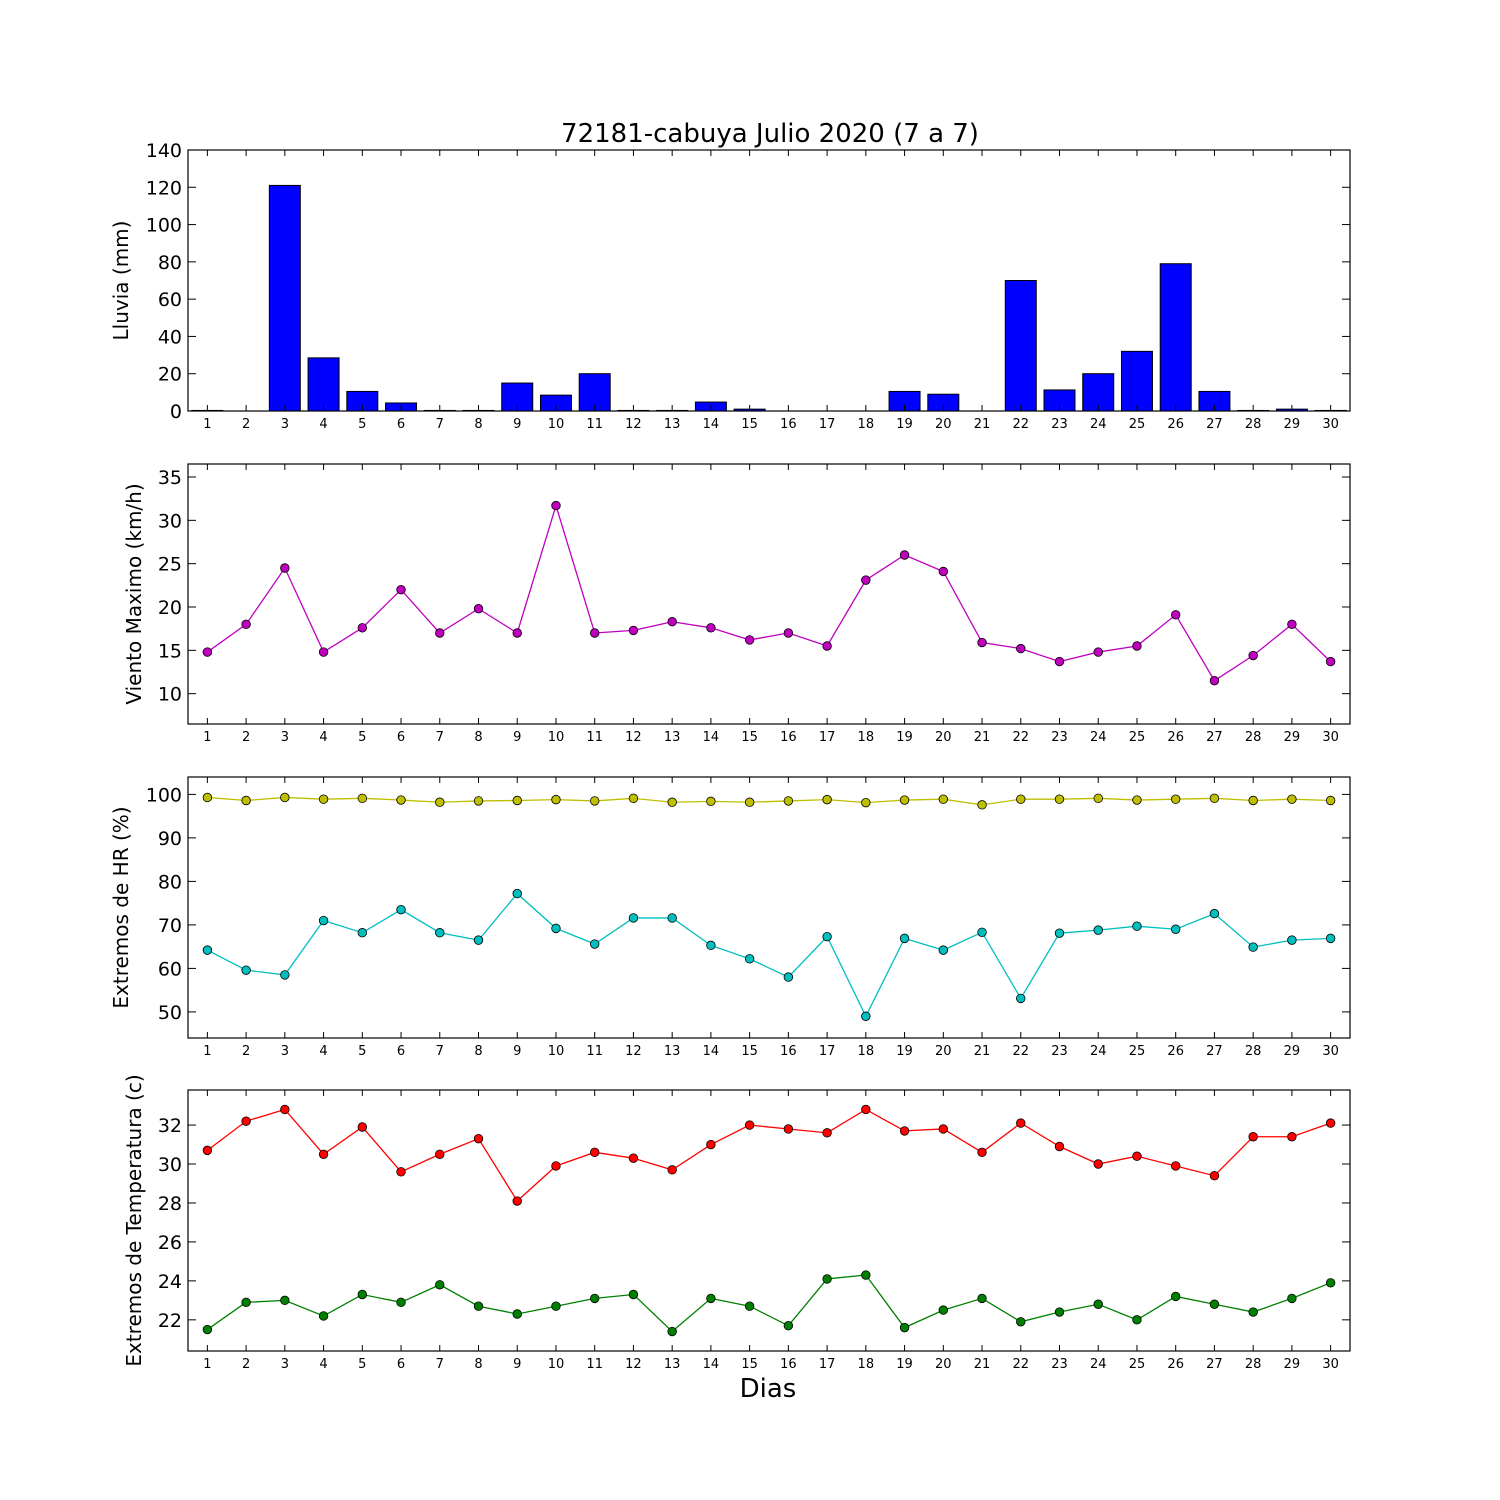 The width and height of the screenshot is (1500, 1500). I want to click on x-tick-label: 19, so click(904, 424).